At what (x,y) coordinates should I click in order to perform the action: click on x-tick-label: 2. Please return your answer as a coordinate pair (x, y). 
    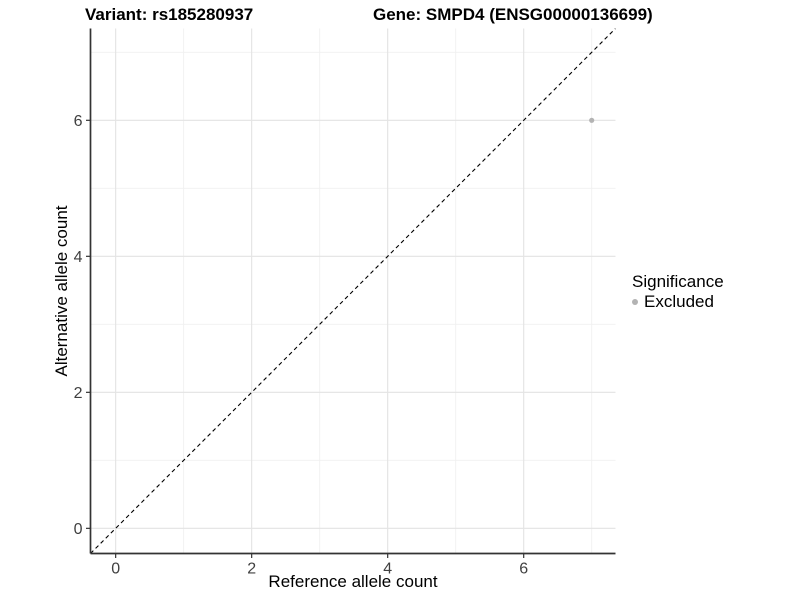
    Looking at the image, I should click on (251, 569).